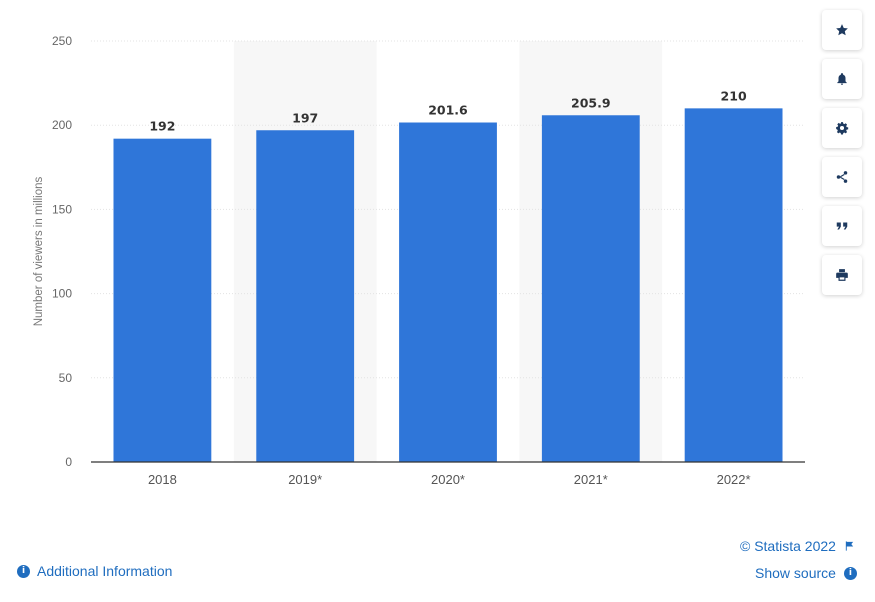 Image resolution: width=875 pixels, height=602 pixels. I want to click on y-axis-ticks: 0 50 100 150 200 250, so click(62, 251).